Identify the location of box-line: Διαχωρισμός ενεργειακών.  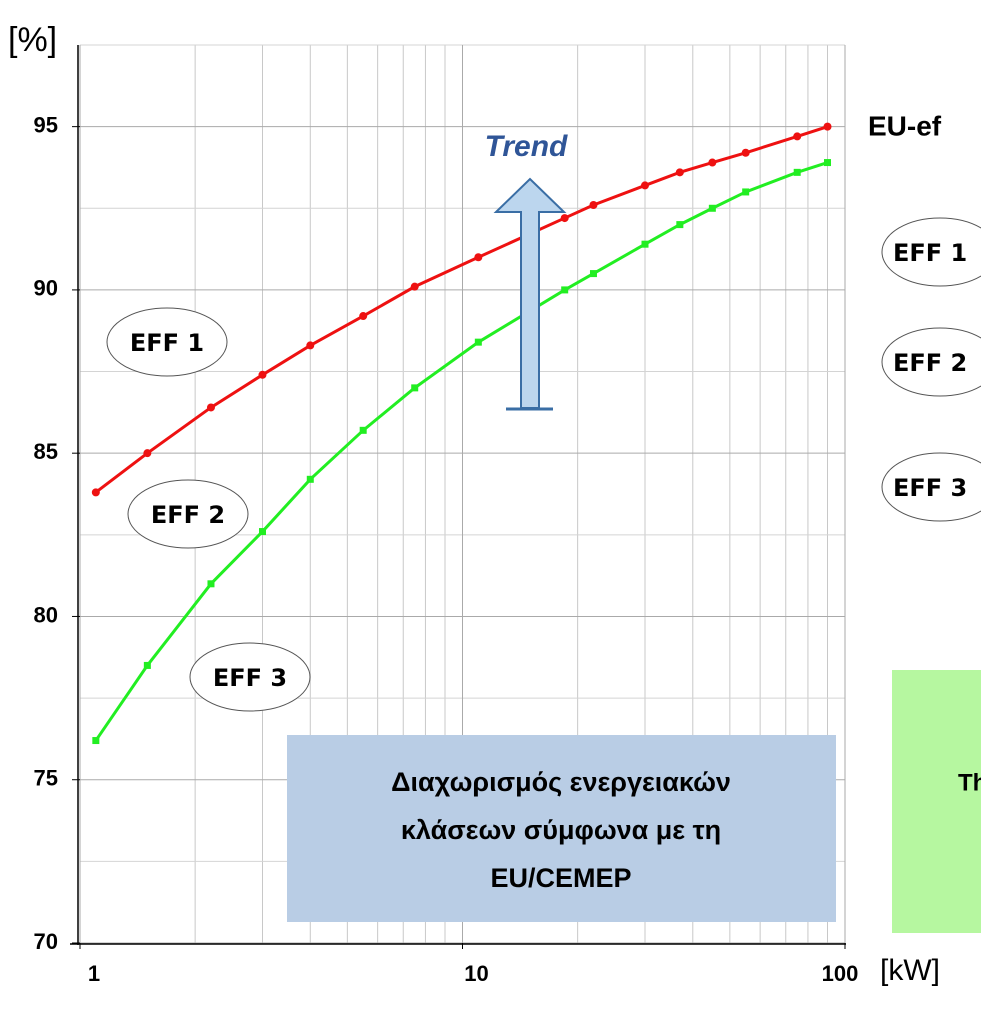
(561, 782).